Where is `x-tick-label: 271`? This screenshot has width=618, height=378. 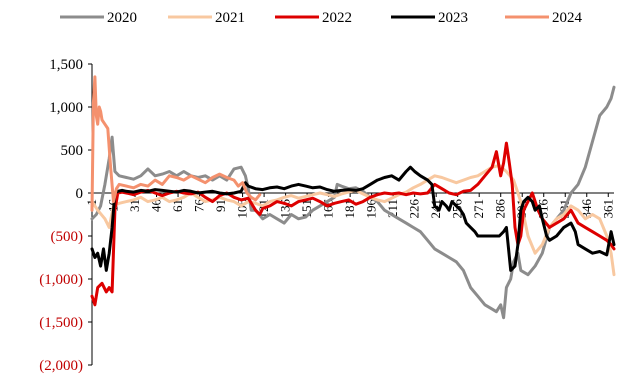 x-tick-label: 271 is located at coordinates (478, 209).